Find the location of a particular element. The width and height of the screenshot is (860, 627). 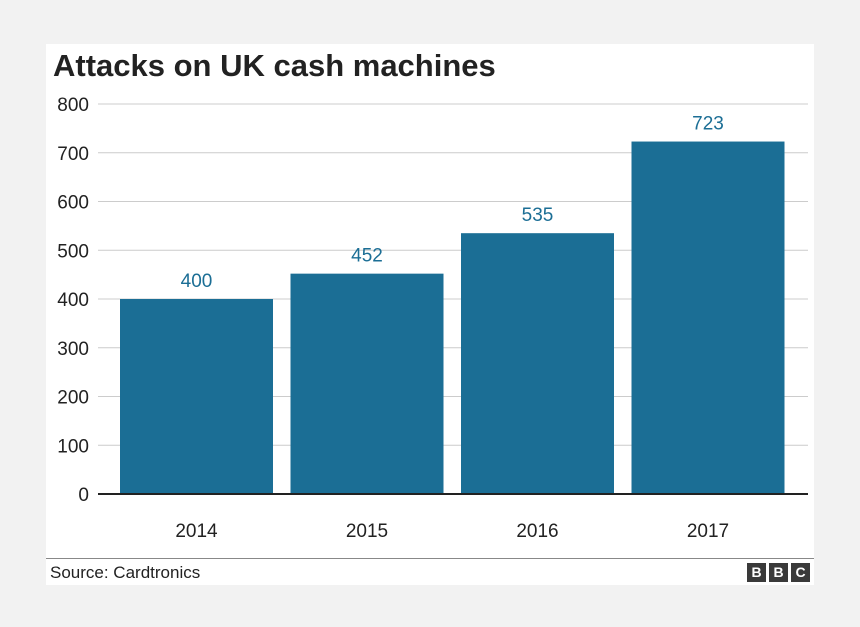

chart-title: Attacks on UK cash machines is located at coordinates (274, 65).